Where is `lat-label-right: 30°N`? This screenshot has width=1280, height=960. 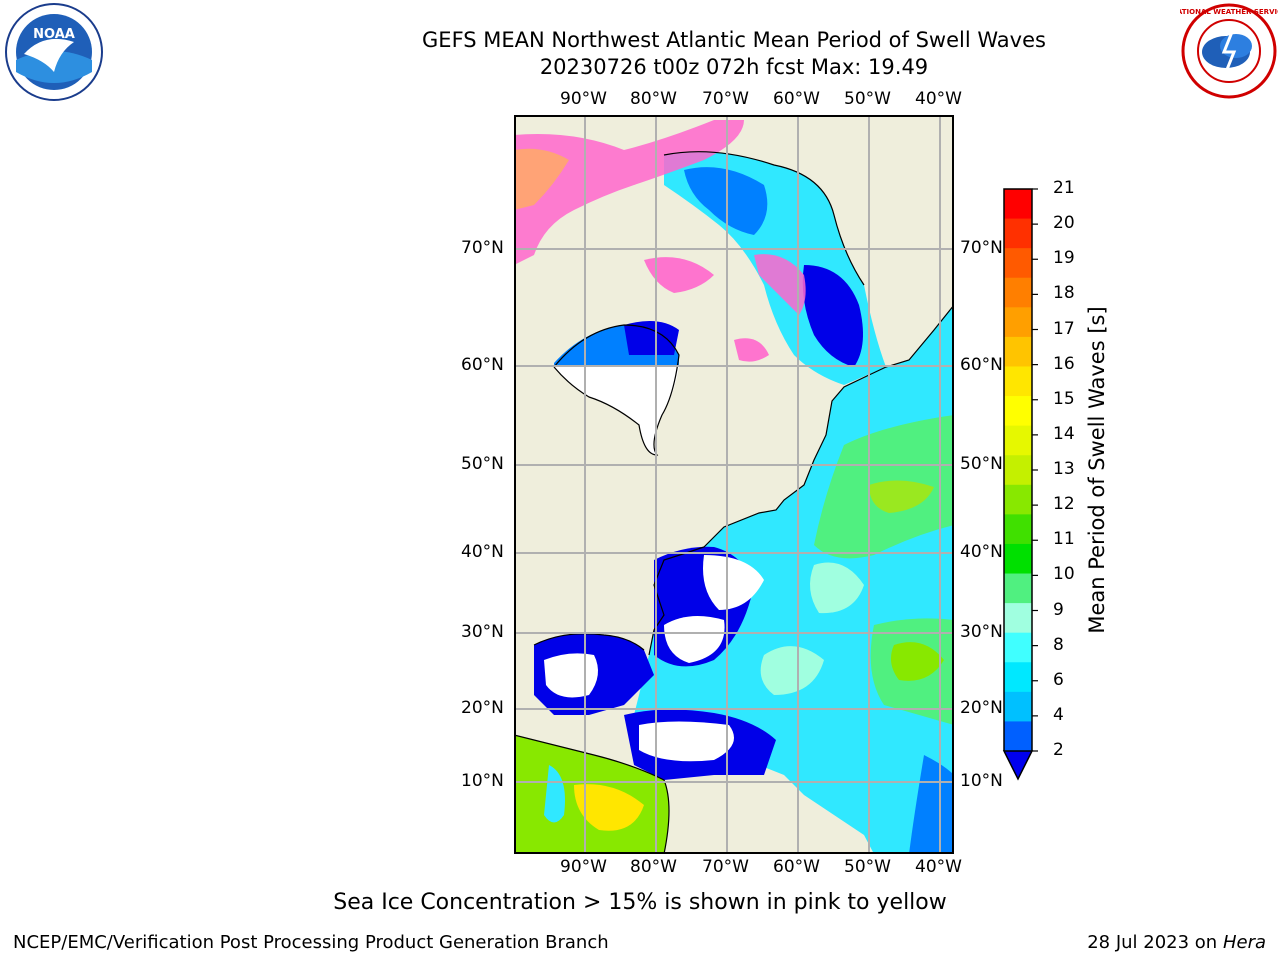
lat-label-right: 30°N is located at coordinates (981, 632).